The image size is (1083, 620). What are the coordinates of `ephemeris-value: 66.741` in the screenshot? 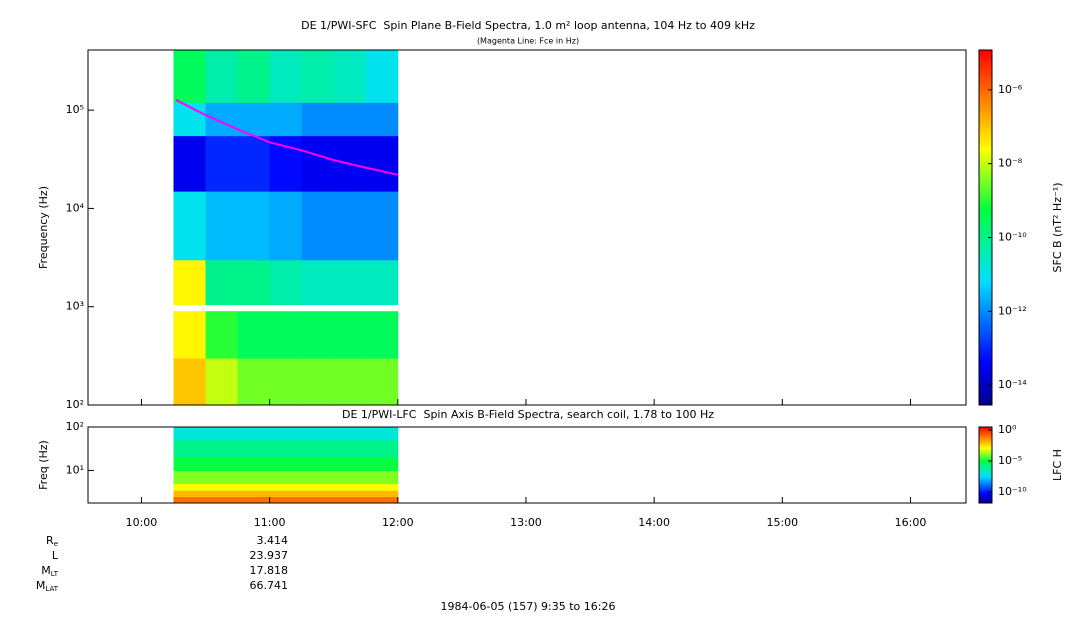 It's located at (269, 585).